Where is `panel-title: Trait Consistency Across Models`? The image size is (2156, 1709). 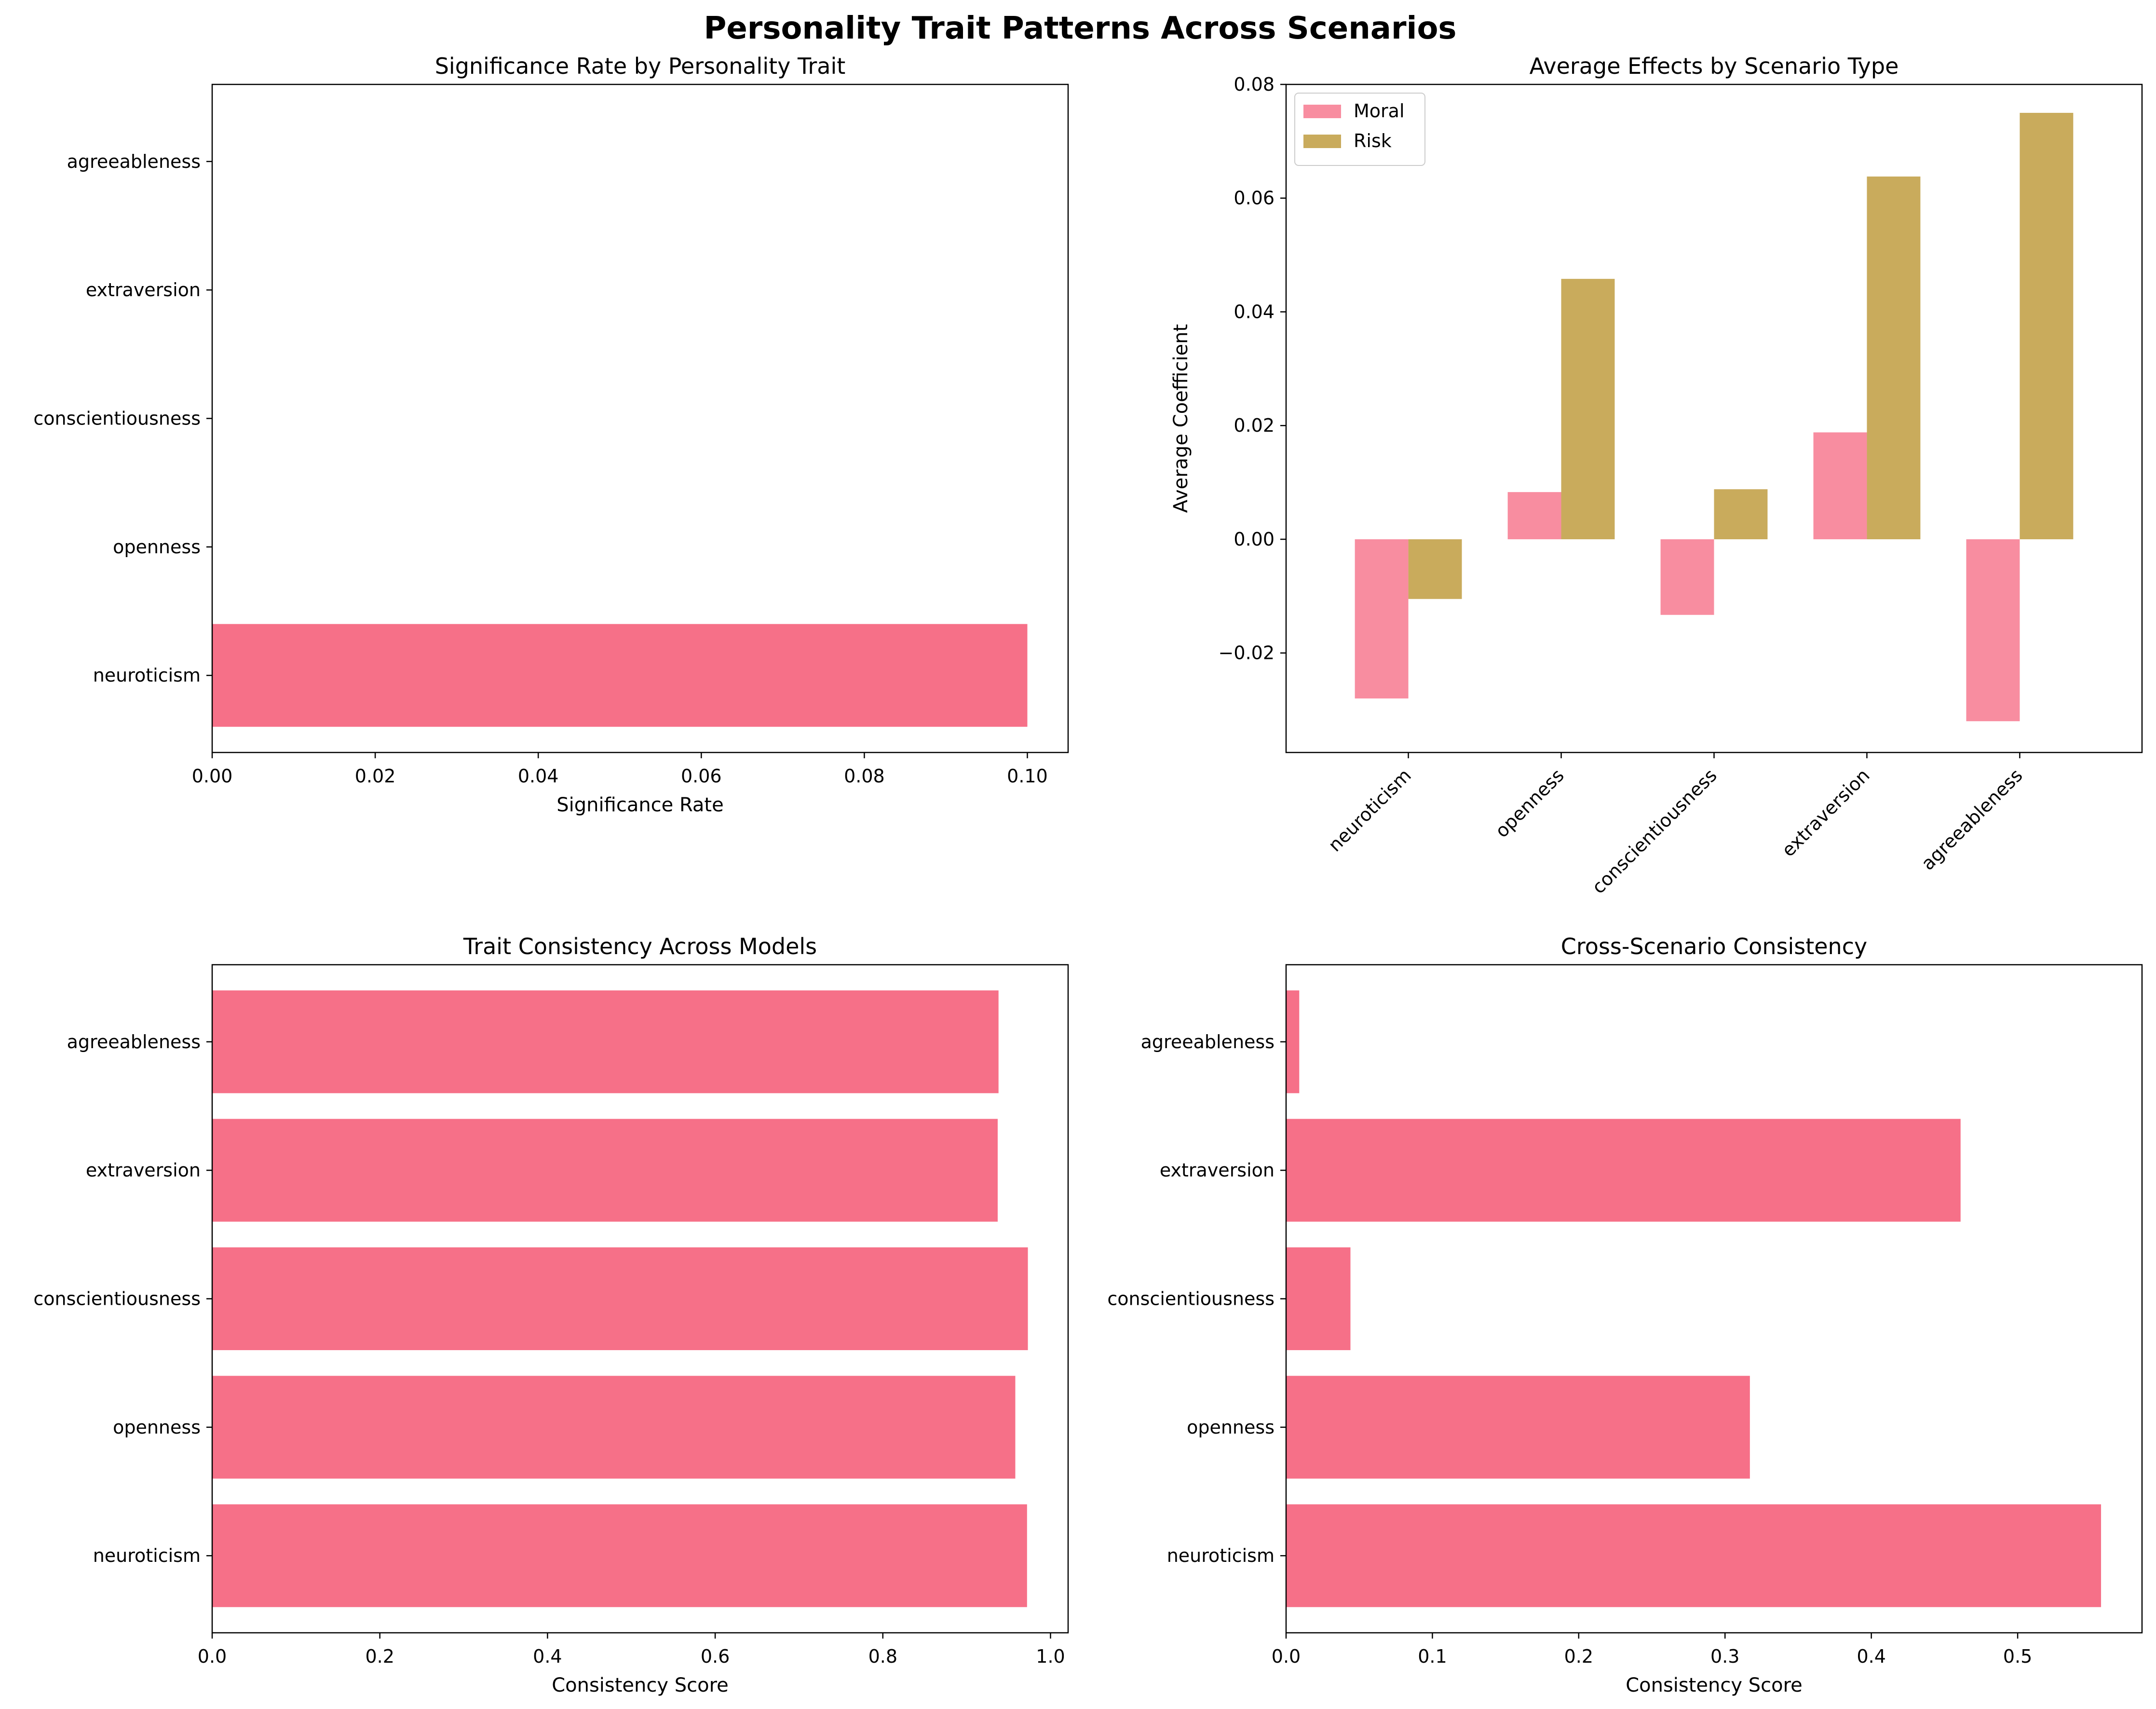 panel-title: Trait Consistency Across Models is located at coordinates (640, 946).